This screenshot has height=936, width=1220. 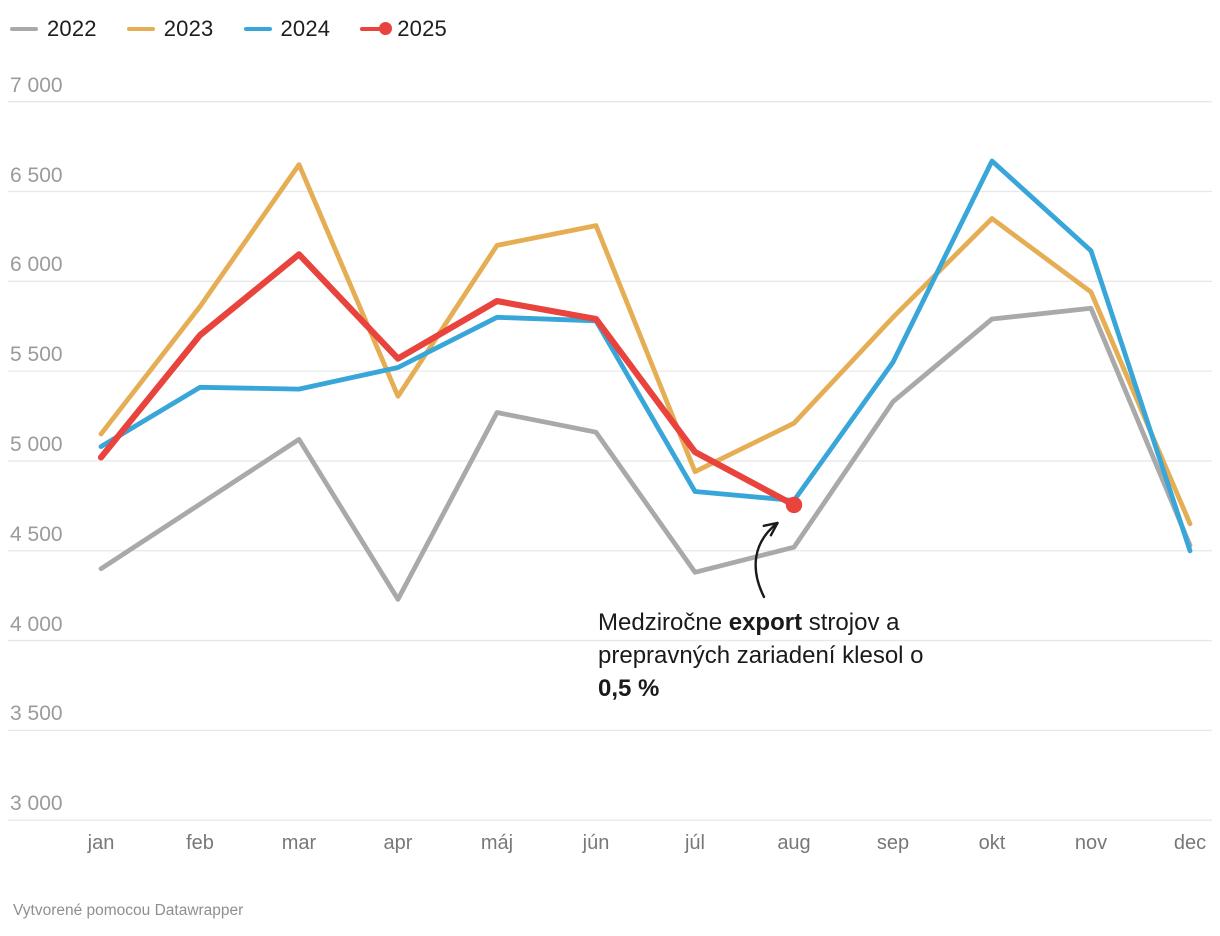 What do you see at coordinates (893, 843) in the screenshot?
I see `x-tick-label: sep` at bounding box center [893, 843].